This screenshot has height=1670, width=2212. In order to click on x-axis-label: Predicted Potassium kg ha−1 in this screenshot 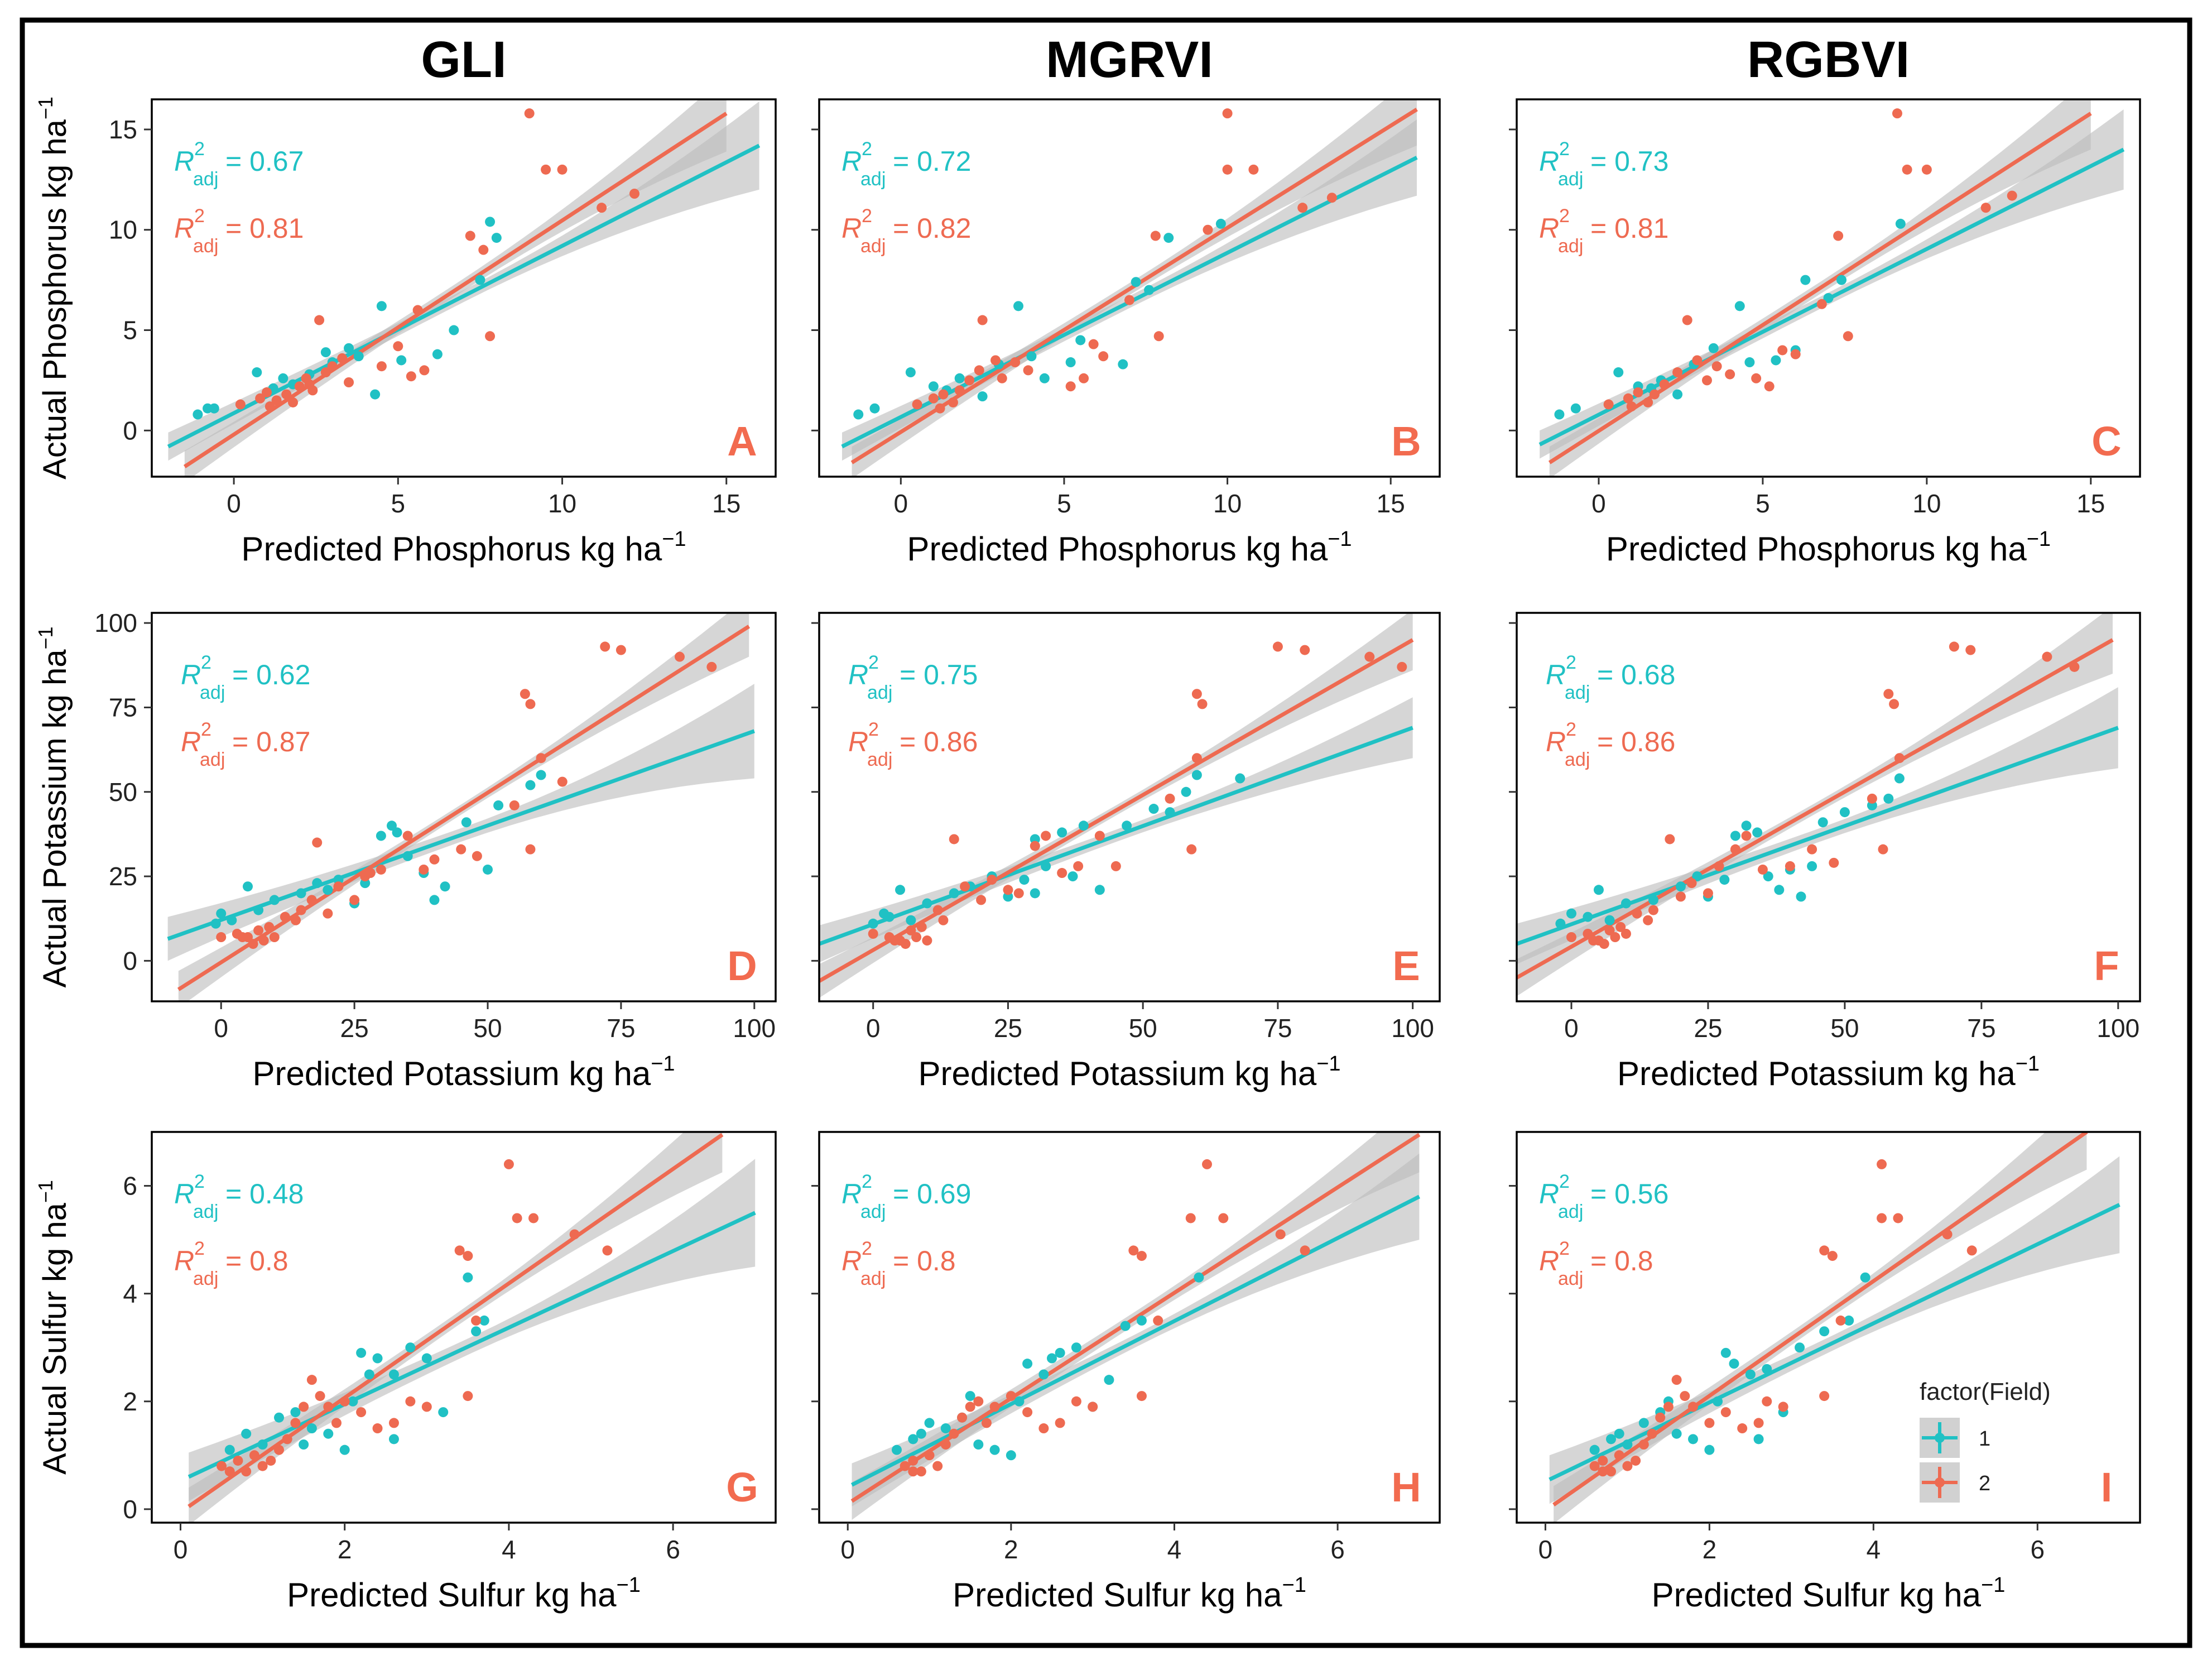, I will do `click(463, 1072)`.